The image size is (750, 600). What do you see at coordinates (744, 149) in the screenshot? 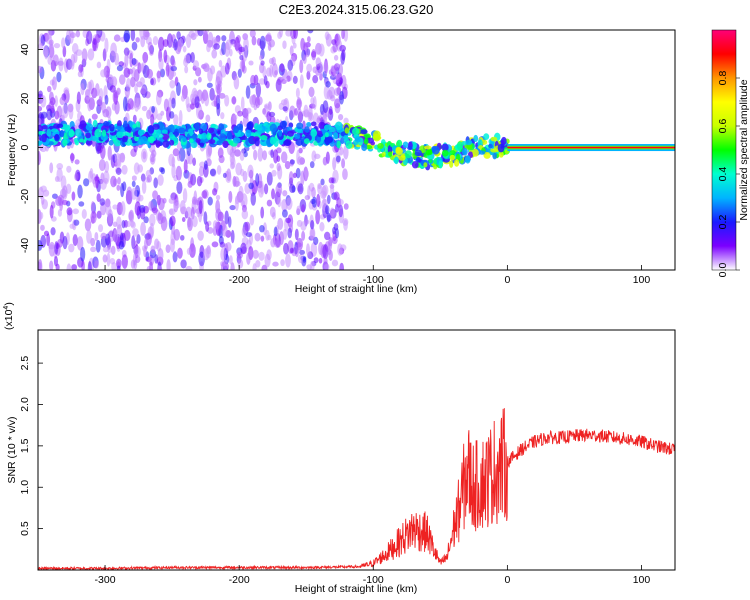
I see `colorbar-label: Normalized spectral amplitude` at bounding box center [744, 149].